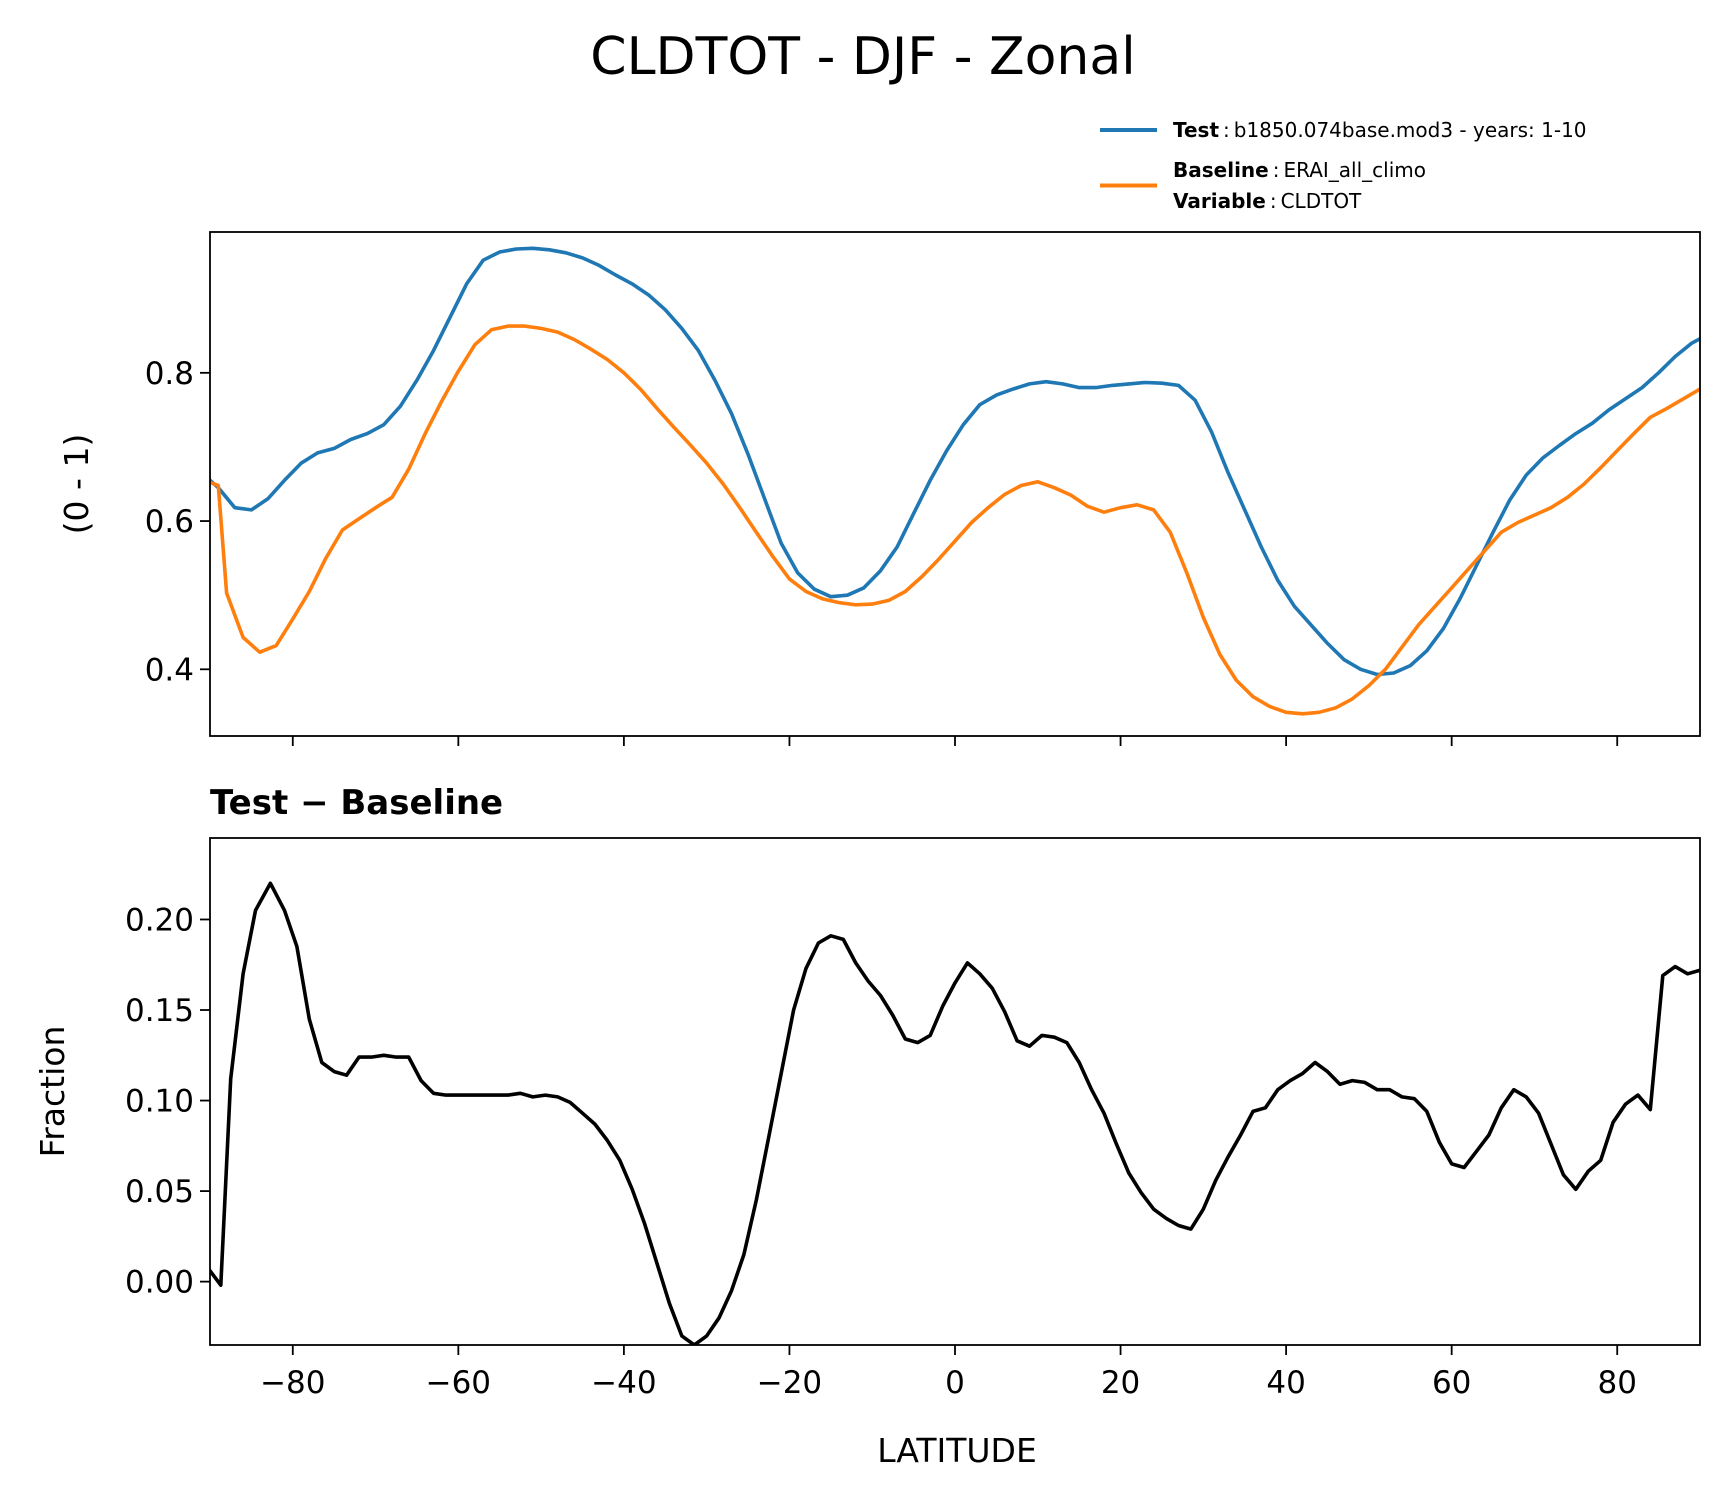  I want to click on legend-key: Baseline, so click(1221, 170).